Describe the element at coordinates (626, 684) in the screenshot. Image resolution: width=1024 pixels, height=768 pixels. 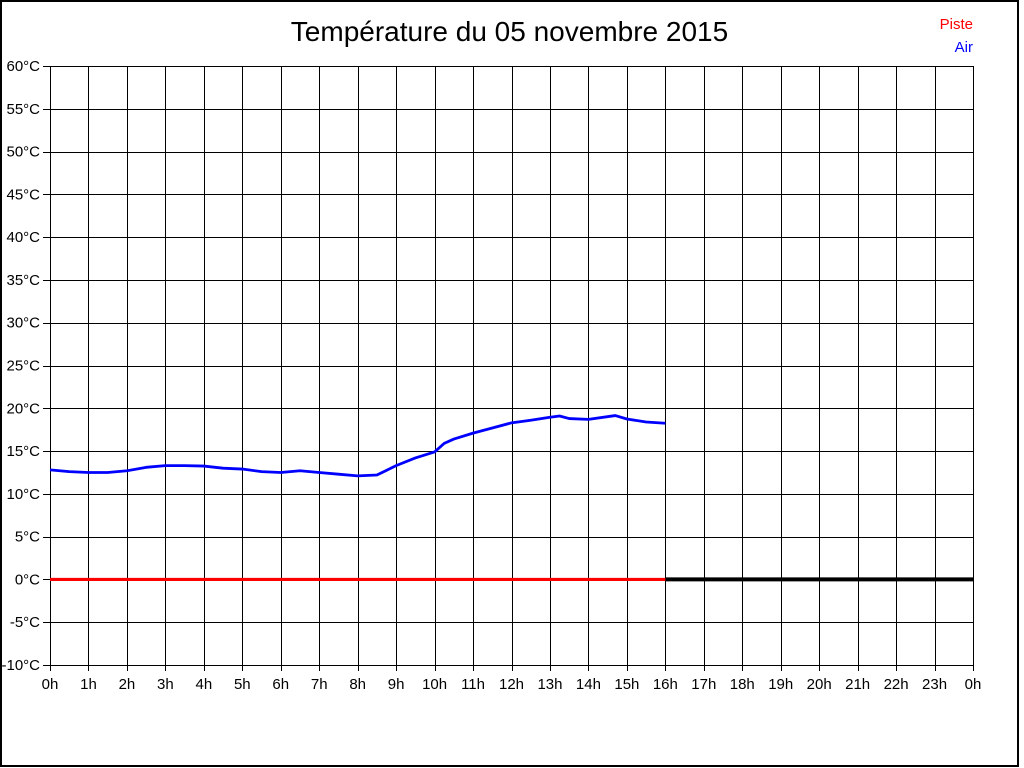
I see `x-tick-label: 15h` at that location.